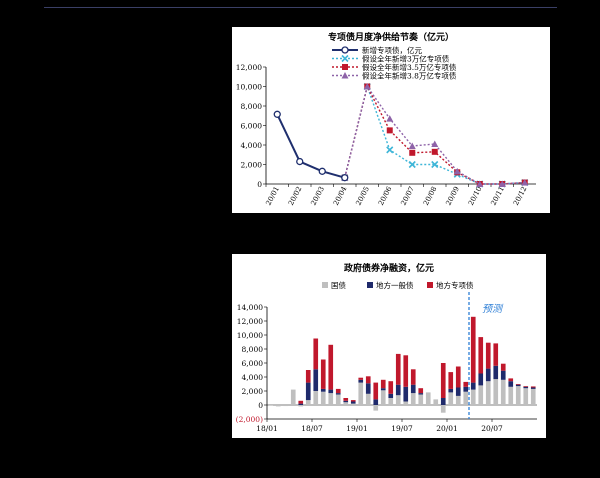 This screenshot has width=600, height=478. What do you see at coordinates (253, 377) in the screenshot?
I see `chart2-y-tick-label: 4,000` at bounding box center [253, 377].